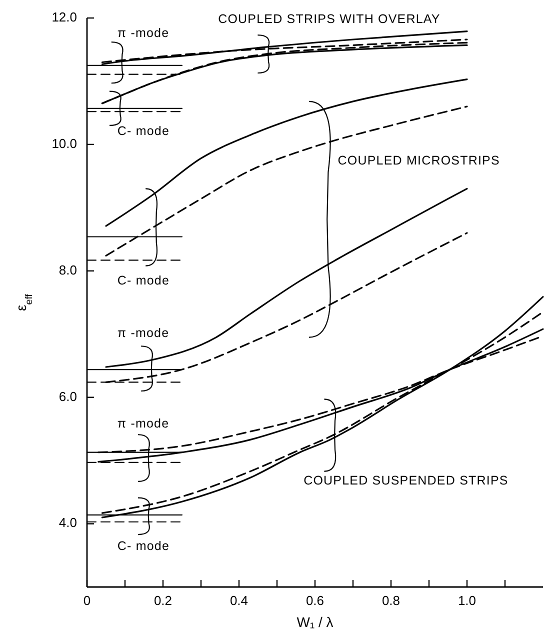 This screenshot has height=638, width=544. Describe the element at coordinates (64, 143) in the screenshot. I see `y-tick-label: 10.0` at that location.